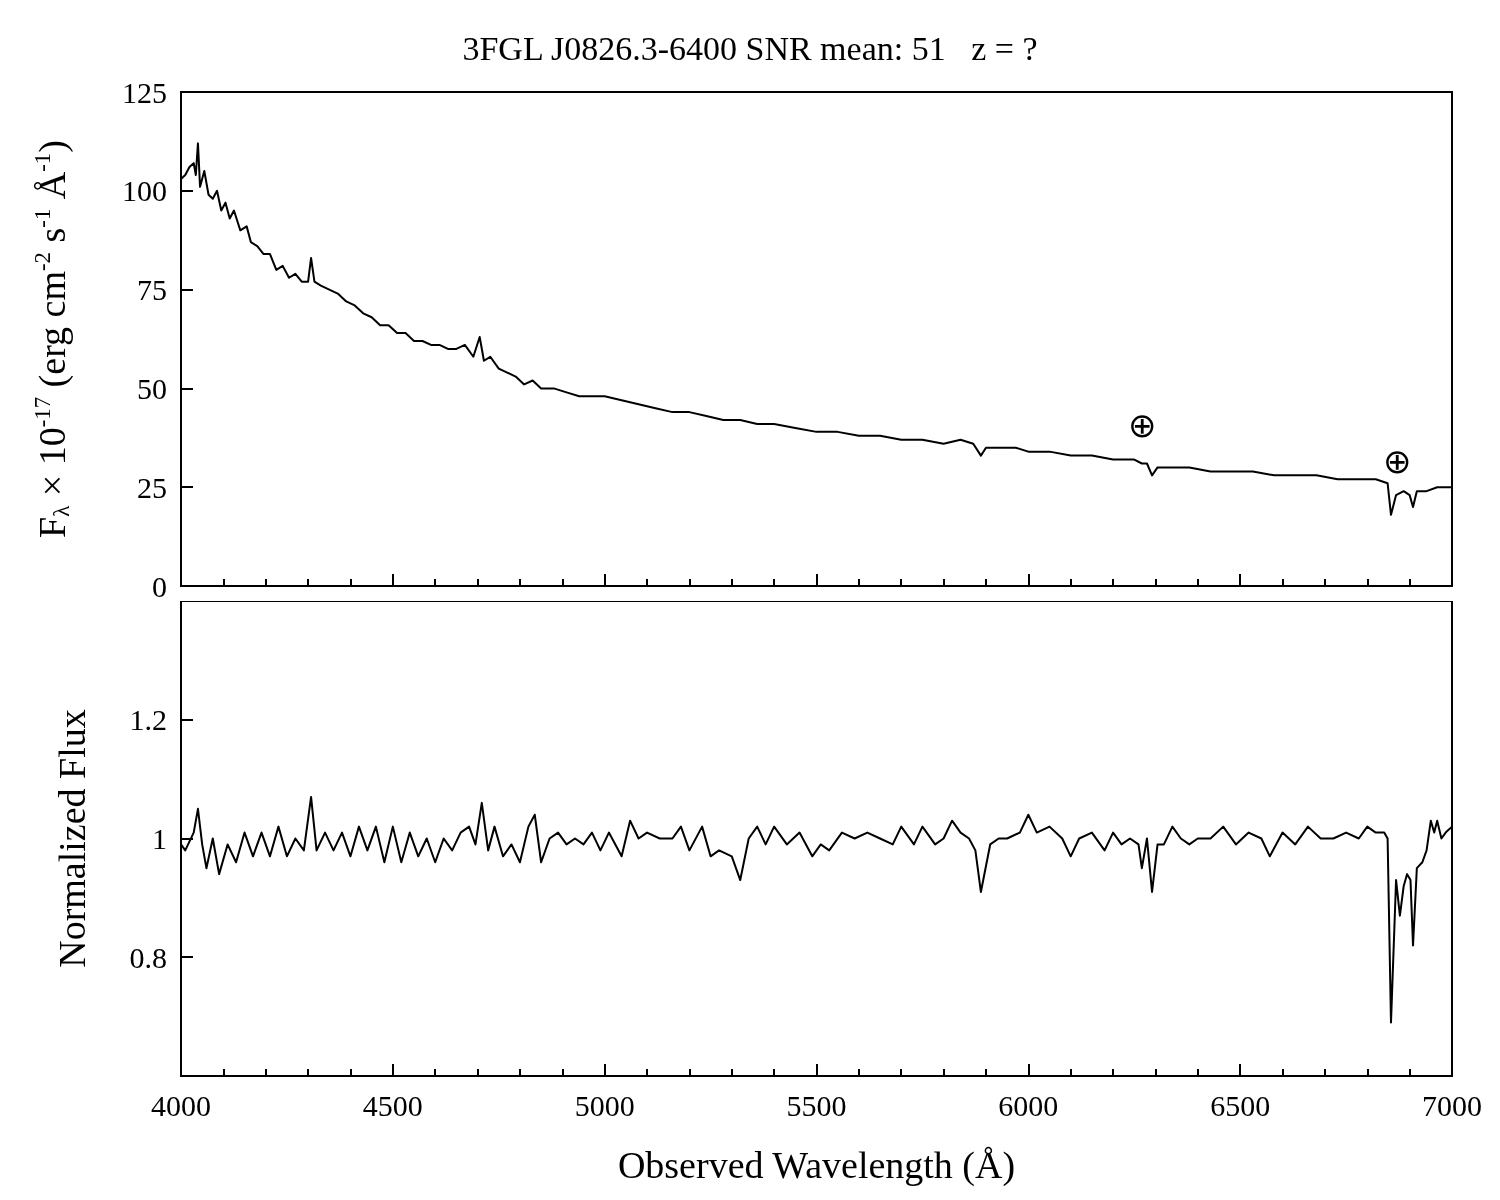  I want to click on y-tick-label: 1.2, so click(148, 720).